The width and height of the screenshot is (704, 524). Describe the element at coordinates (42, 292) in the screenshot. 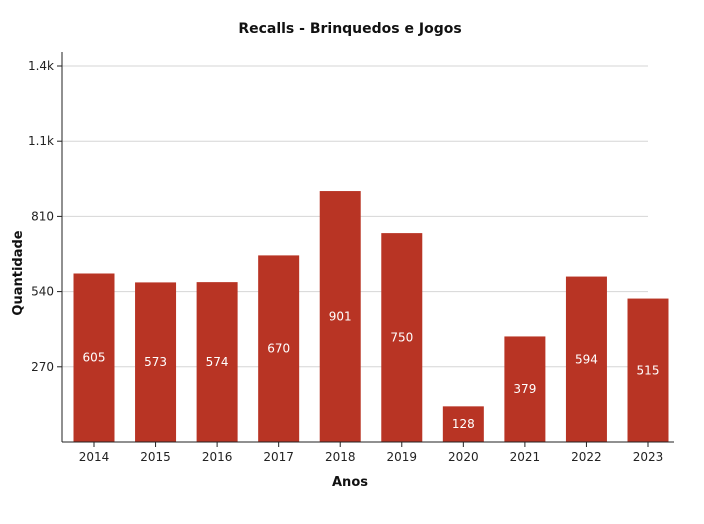

I see `y-tick-label: 540` at that location.